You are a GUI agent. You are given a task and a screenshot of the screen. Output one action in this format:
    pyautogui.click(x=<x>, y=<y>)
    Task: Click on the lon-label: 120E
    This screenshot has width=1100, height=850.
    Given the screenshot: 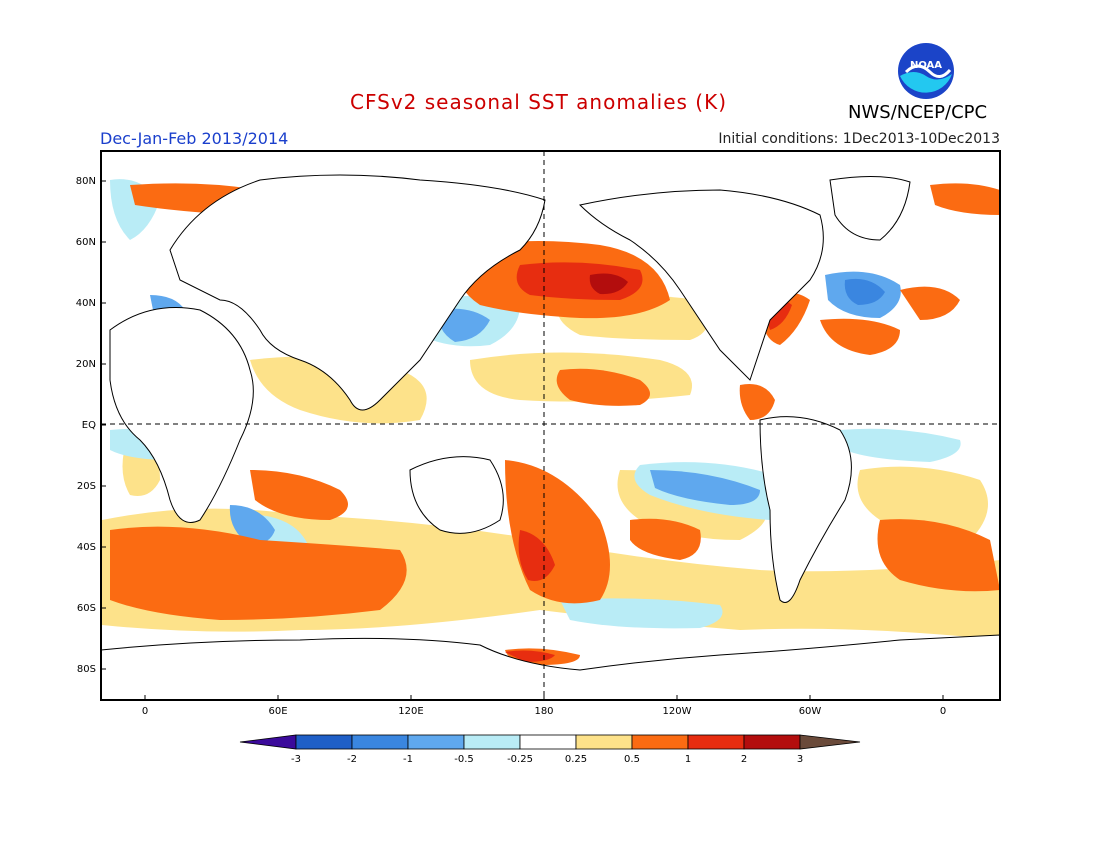 What is the action you would take?
    pyautogui.click(x=410, y=711)
    